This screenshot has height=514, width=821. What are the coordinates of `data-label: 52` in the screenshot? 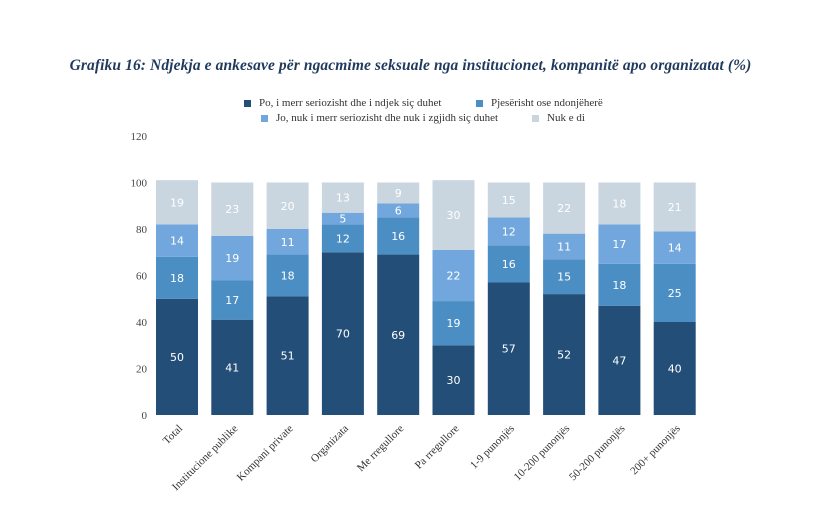 It's located at (564, 355).